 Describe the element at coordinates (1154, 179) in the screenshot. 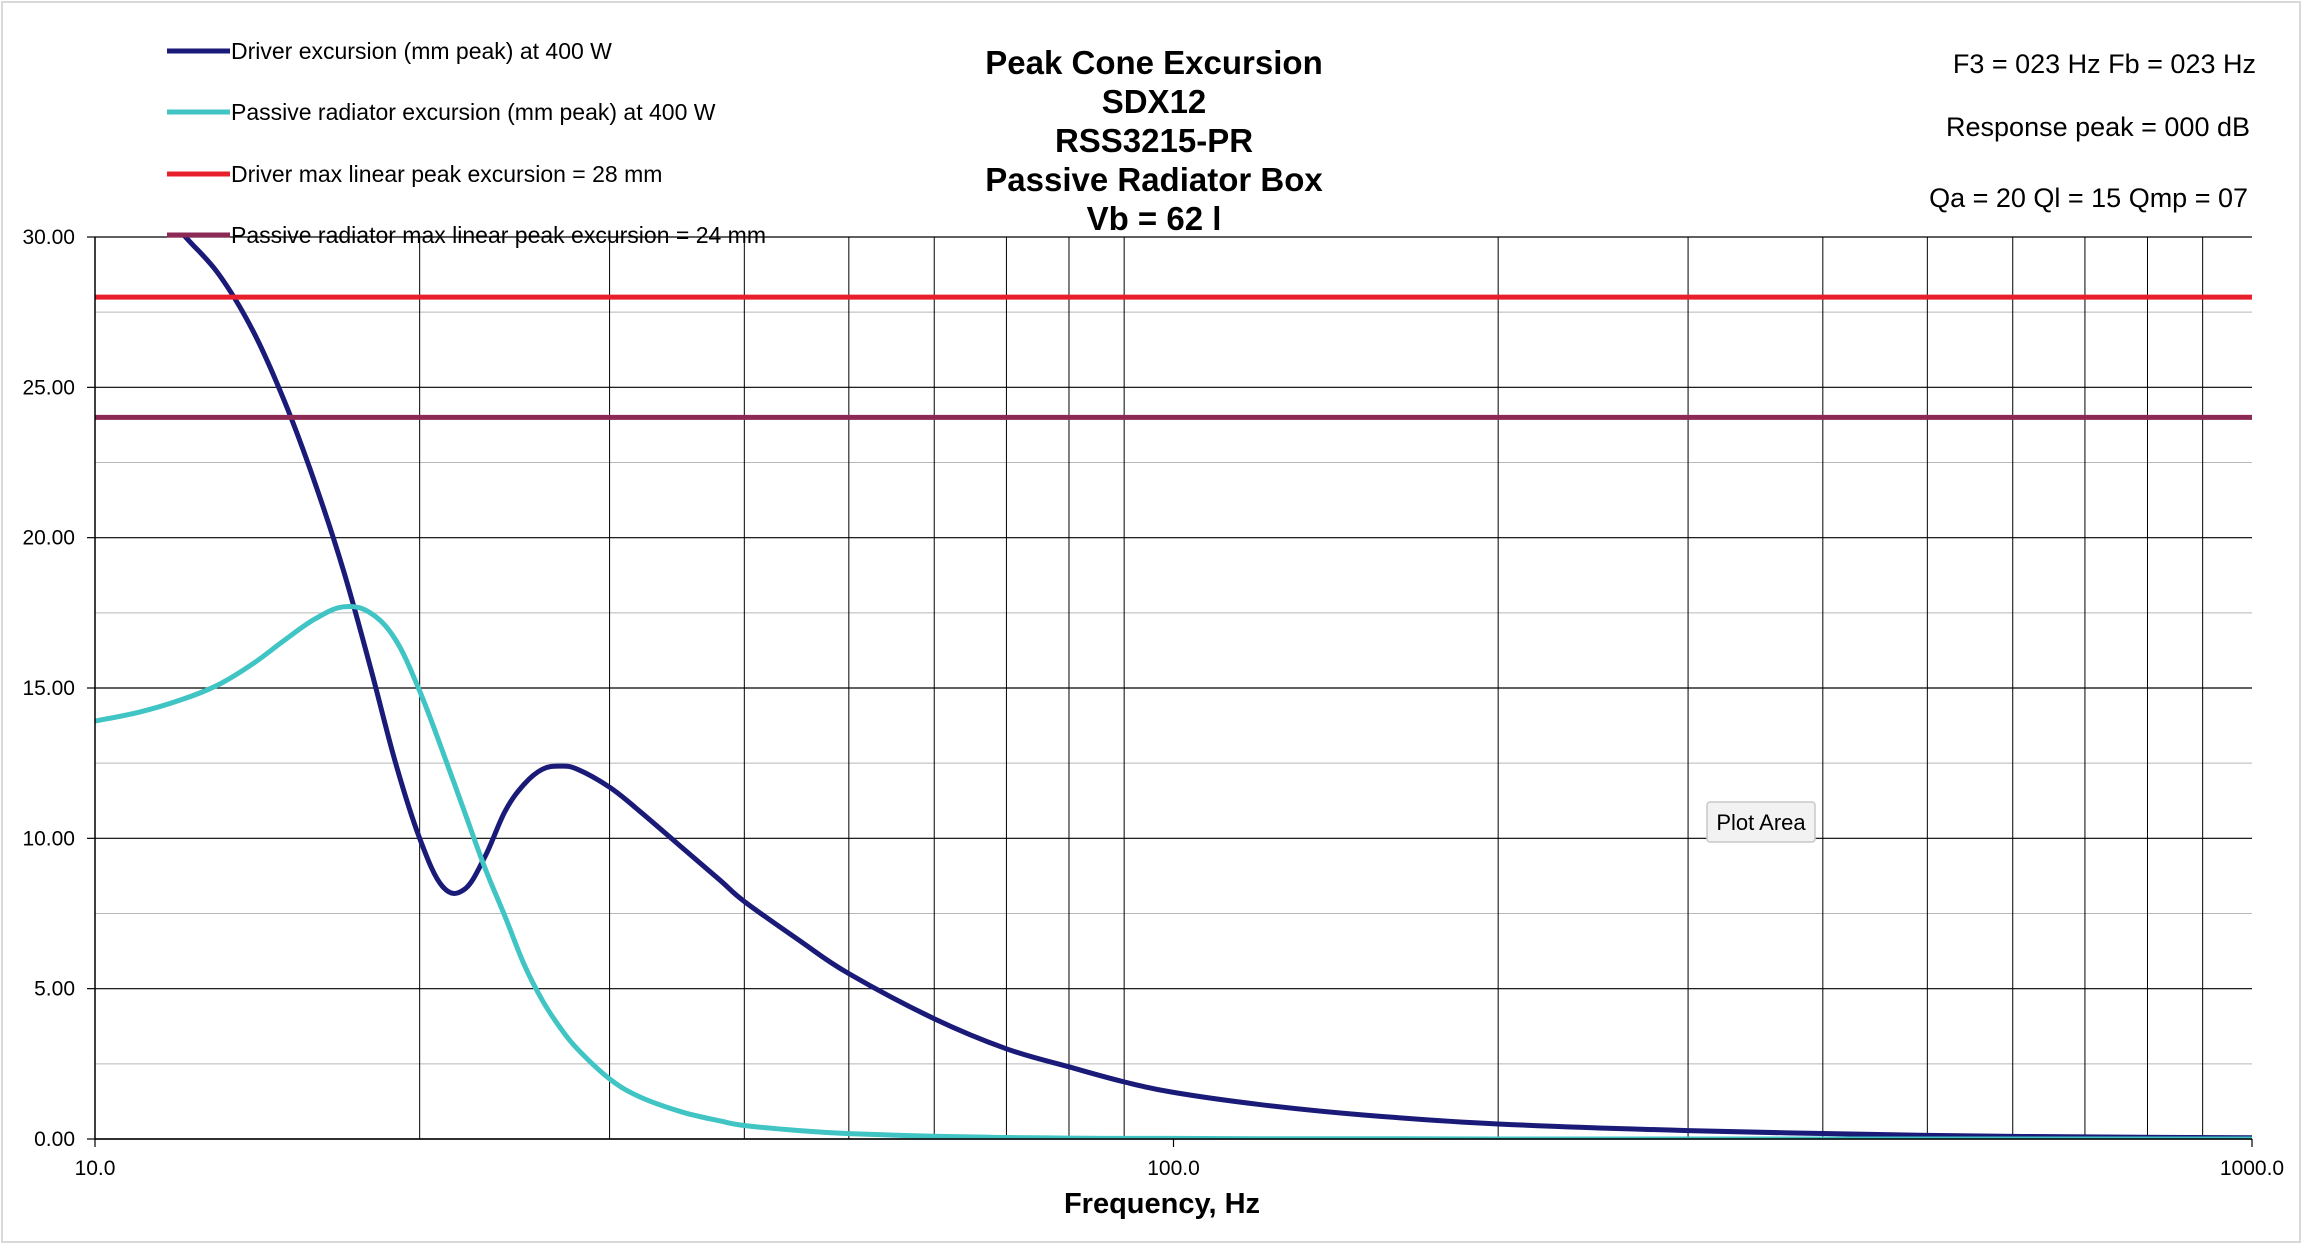

I see `title-line-4: Passive Radiator Box` at that location.